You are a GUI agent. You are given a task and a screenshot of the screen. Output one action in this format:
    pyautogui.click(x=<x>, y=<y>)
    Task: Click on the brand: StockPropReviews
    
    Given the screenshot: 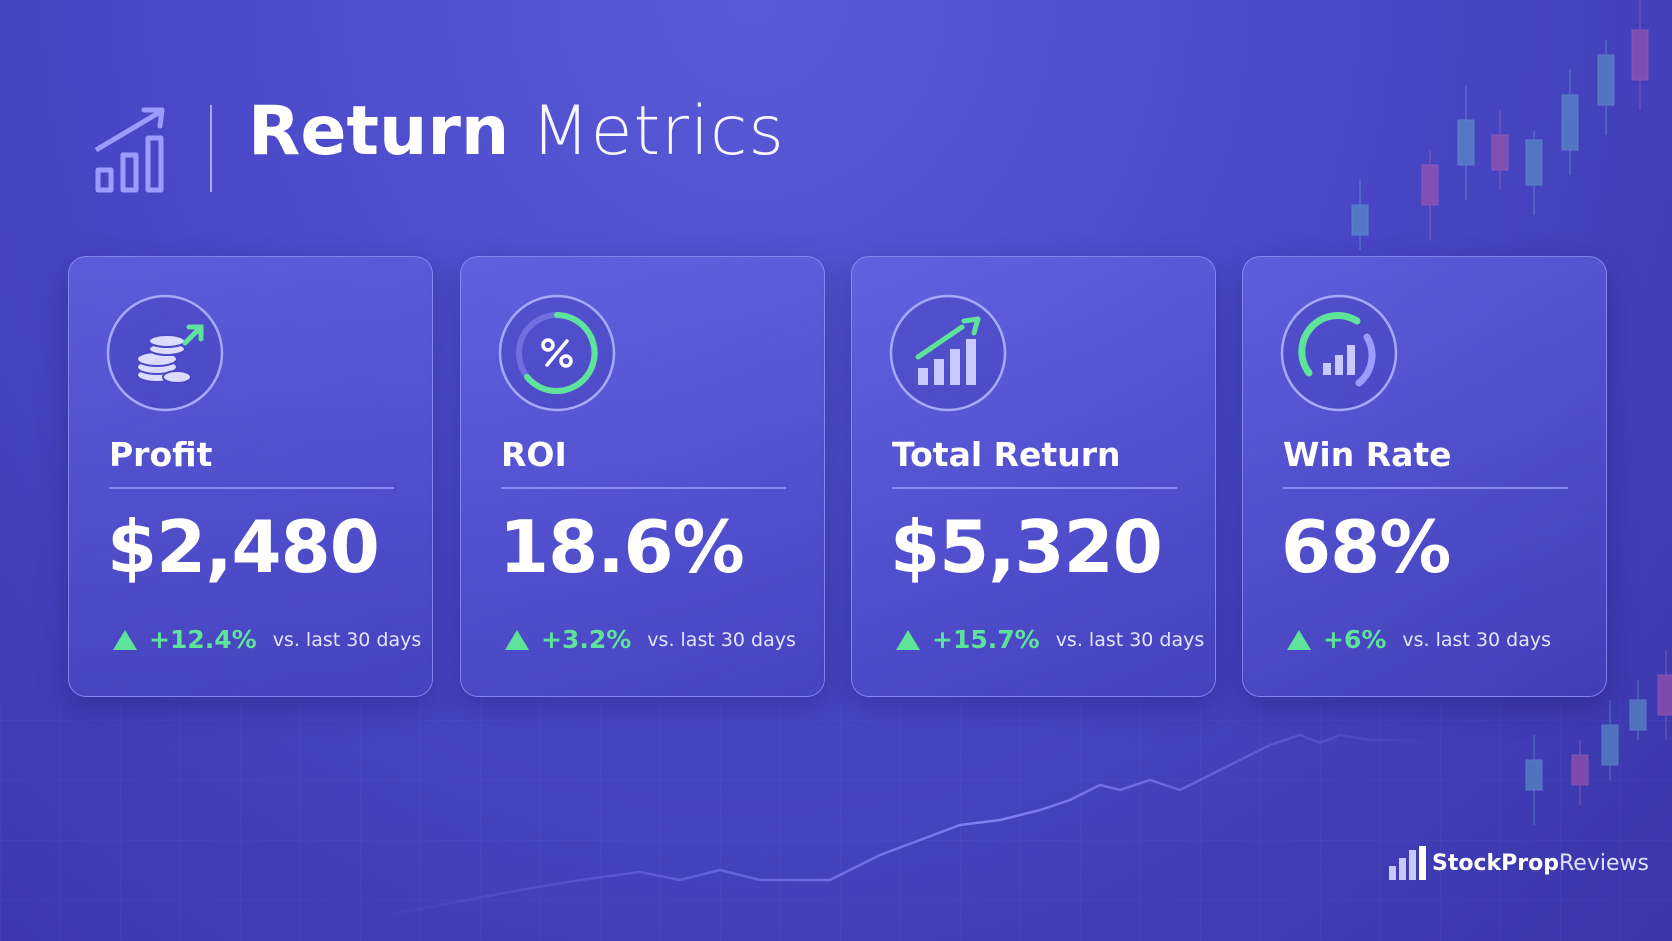 What is the action you would take?
    pyautogui.click(x=1540, y=863)
    